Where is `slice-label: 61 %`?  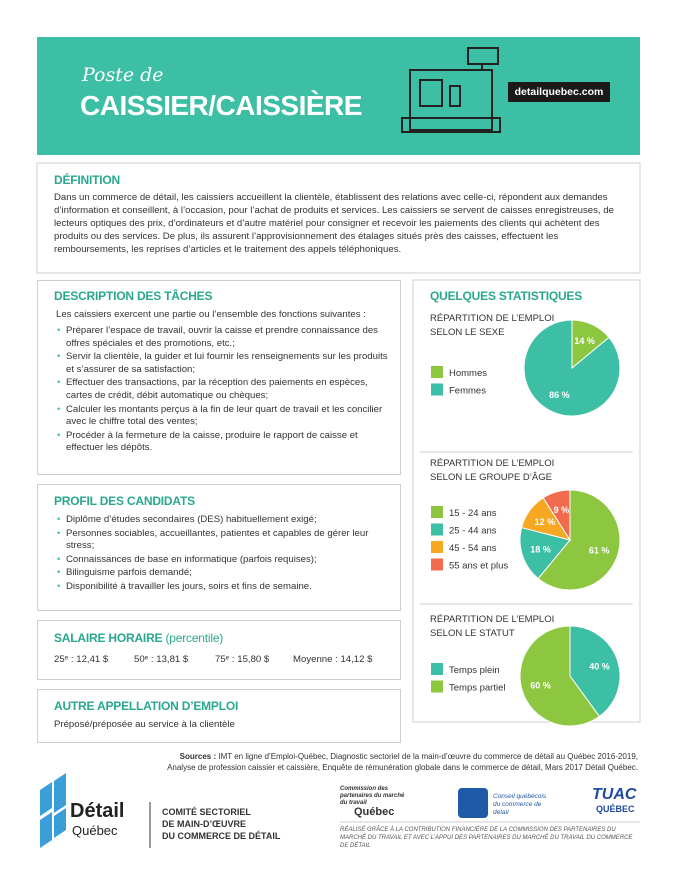
slice-label: 61 % is located at coordinates (599, 551).